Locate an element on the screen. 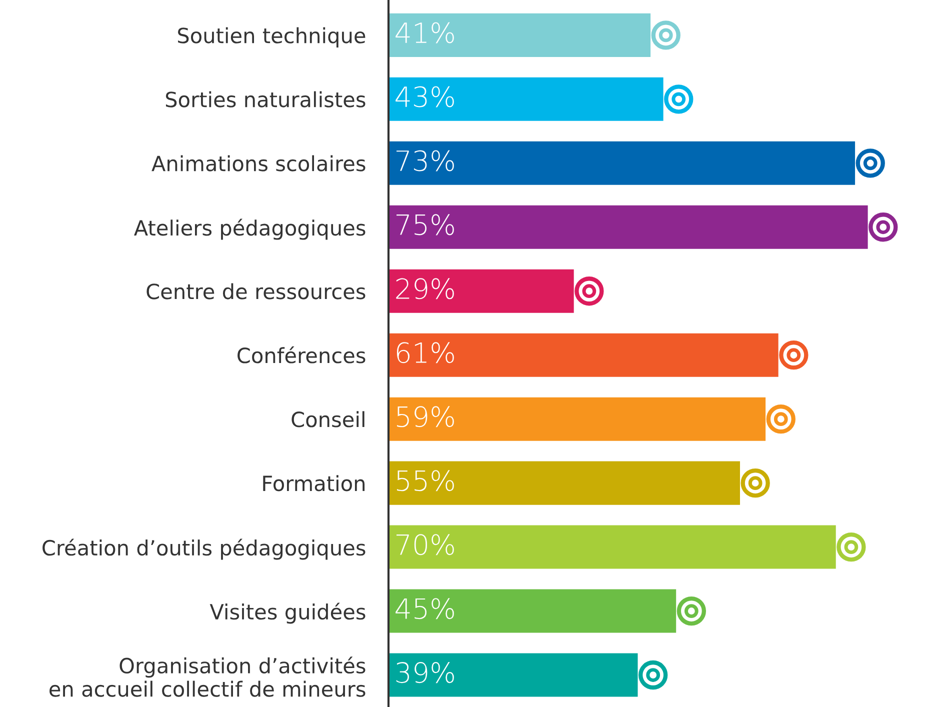  data-label: 61% is located at coordinates (425, 353).